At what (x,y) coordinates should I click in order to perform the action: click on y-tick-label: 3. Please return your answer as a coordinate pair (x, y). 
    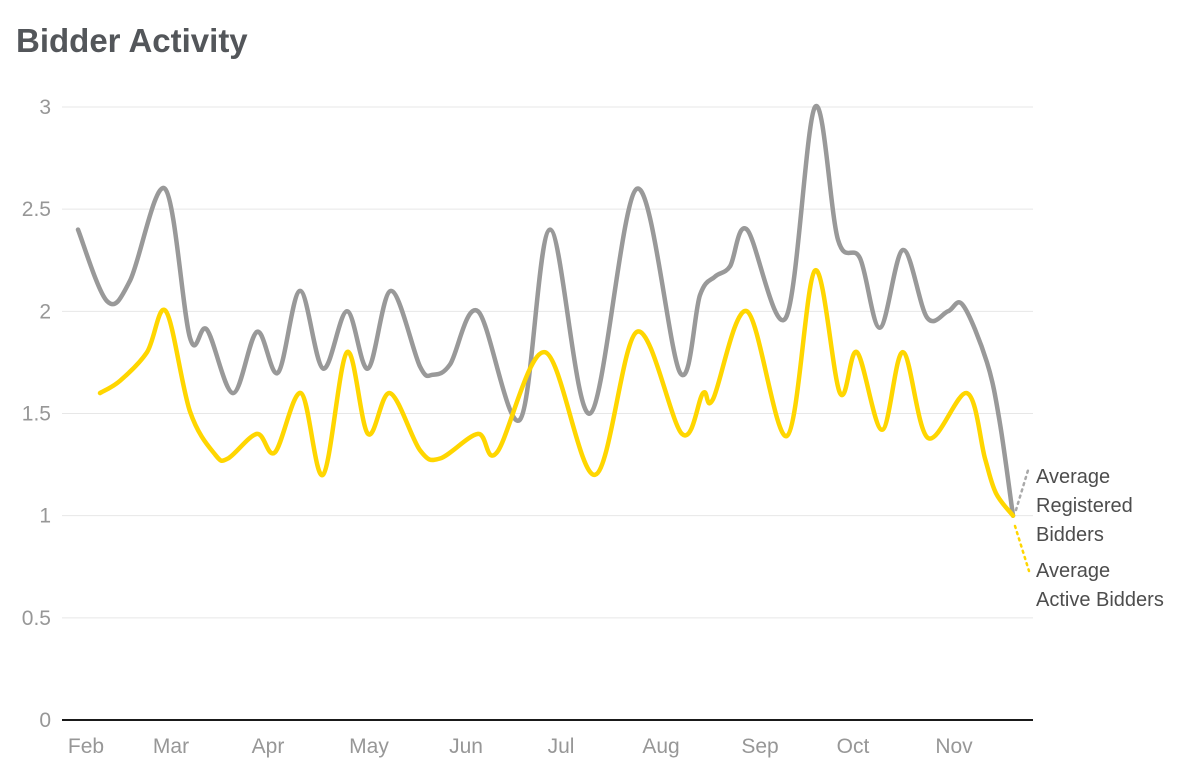
    Looking at the image, I should click on (45, 107).